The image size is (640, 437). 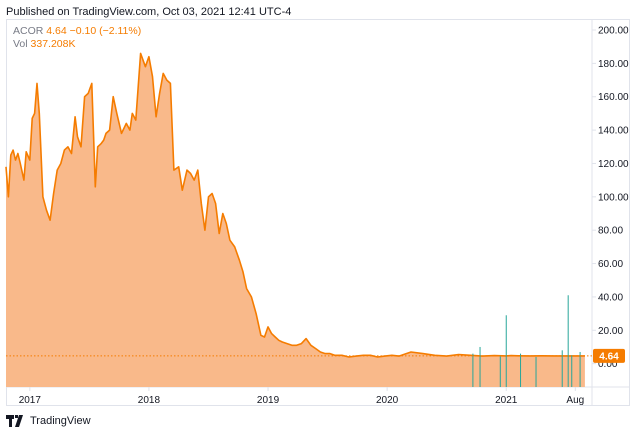 What do you see at coordinates (610, 297) in the screenshot?
I see `y-tick-label: 40.00` at bounding box center [610, 297].